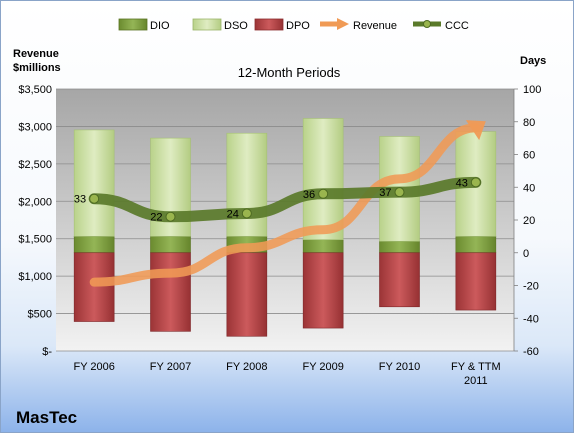 This screenshot has width=574, height=433. I want to click on ccc-series: 33 22 24 36 37 43, so click(278, 200).